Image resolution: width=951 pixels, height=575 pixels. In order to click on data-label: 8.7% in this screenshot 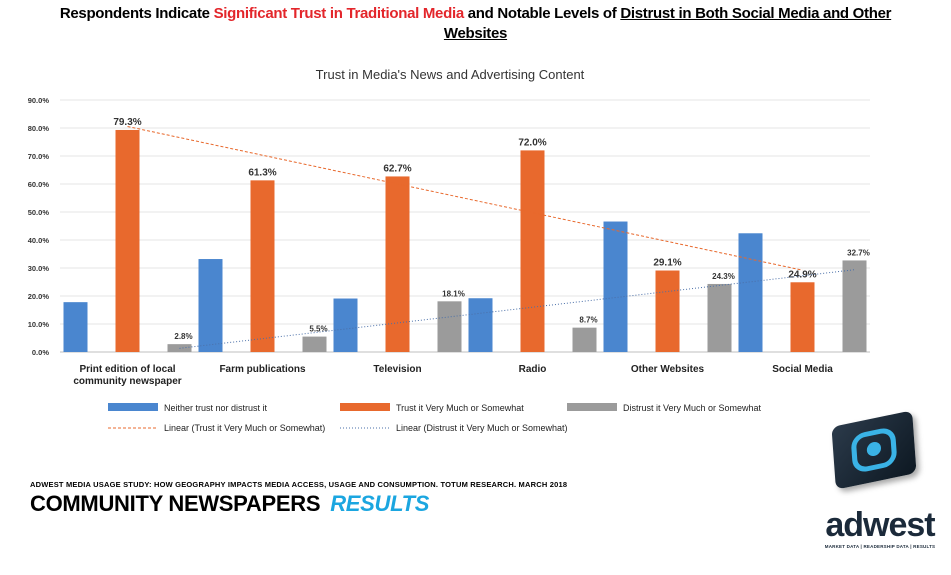, I will do `click(588, 320)`.